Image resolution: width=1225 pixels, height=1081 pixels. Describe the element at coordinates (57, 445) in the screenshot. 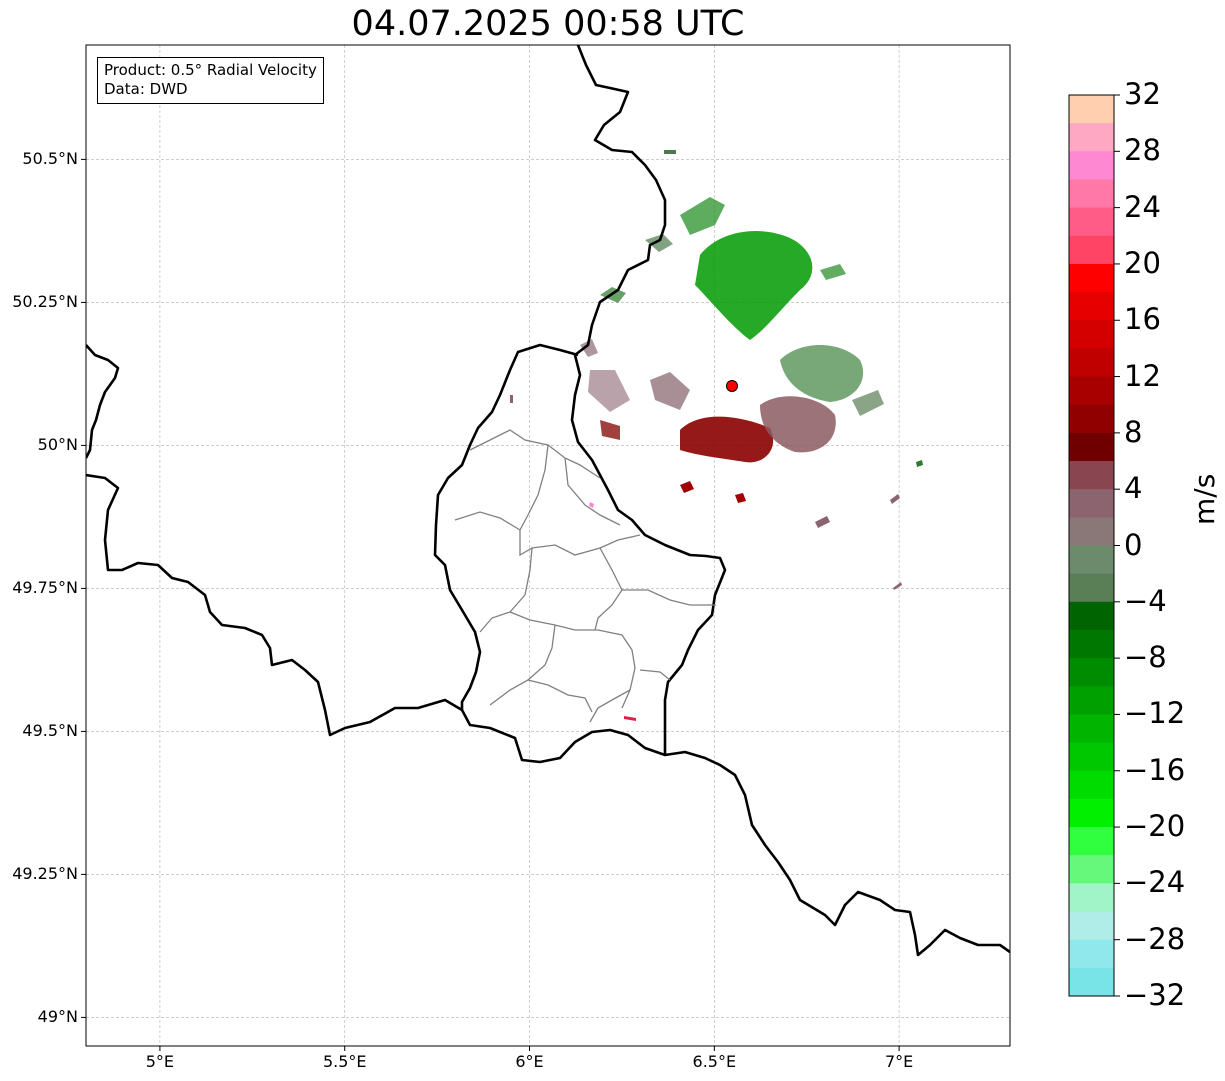

I see `y-tick-label: 50°N` at that location.